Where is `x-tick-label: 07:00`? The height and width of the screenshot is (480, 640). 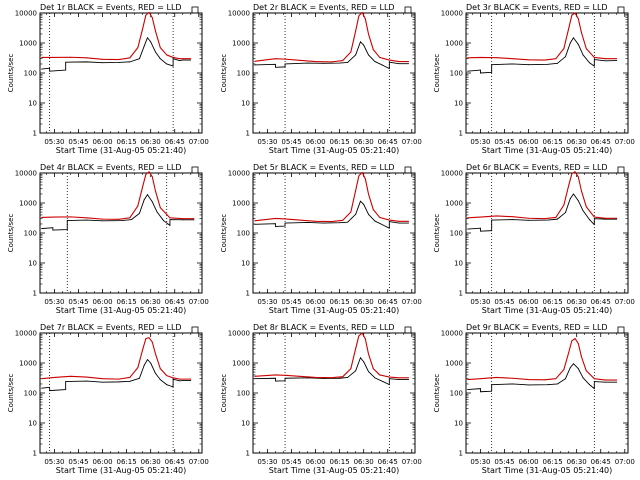
x-tick-label: 07:00 is located at coordinates (412, 302).